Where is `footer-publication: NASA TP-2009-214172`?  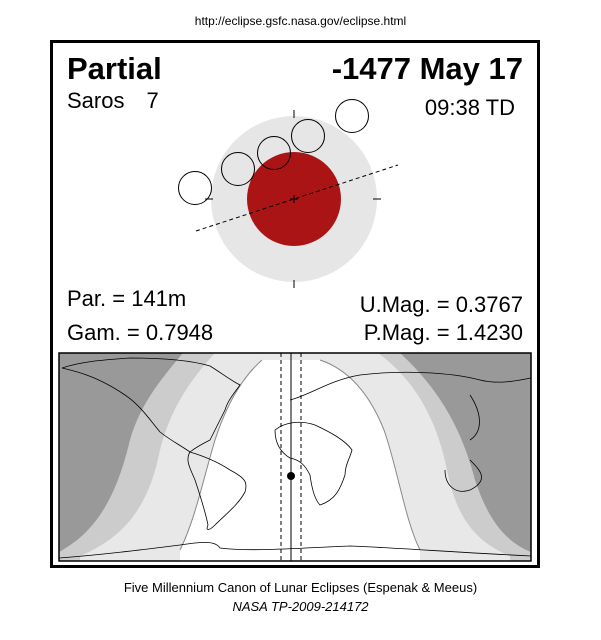 footer-publication: NASA TP-2009-214172 is located at coordinates (300, 606).